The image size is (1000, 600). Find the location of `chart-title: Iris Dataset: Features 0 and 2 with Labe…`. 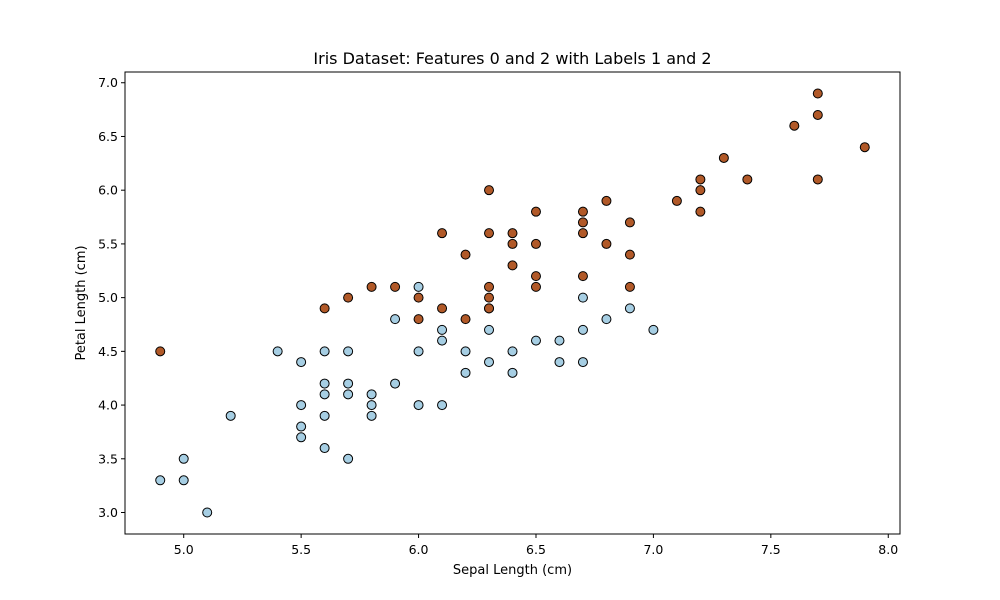

chart-title: Iris Dataset: Features 0 and 2 with Labe… is located at coordinates (512, 58).